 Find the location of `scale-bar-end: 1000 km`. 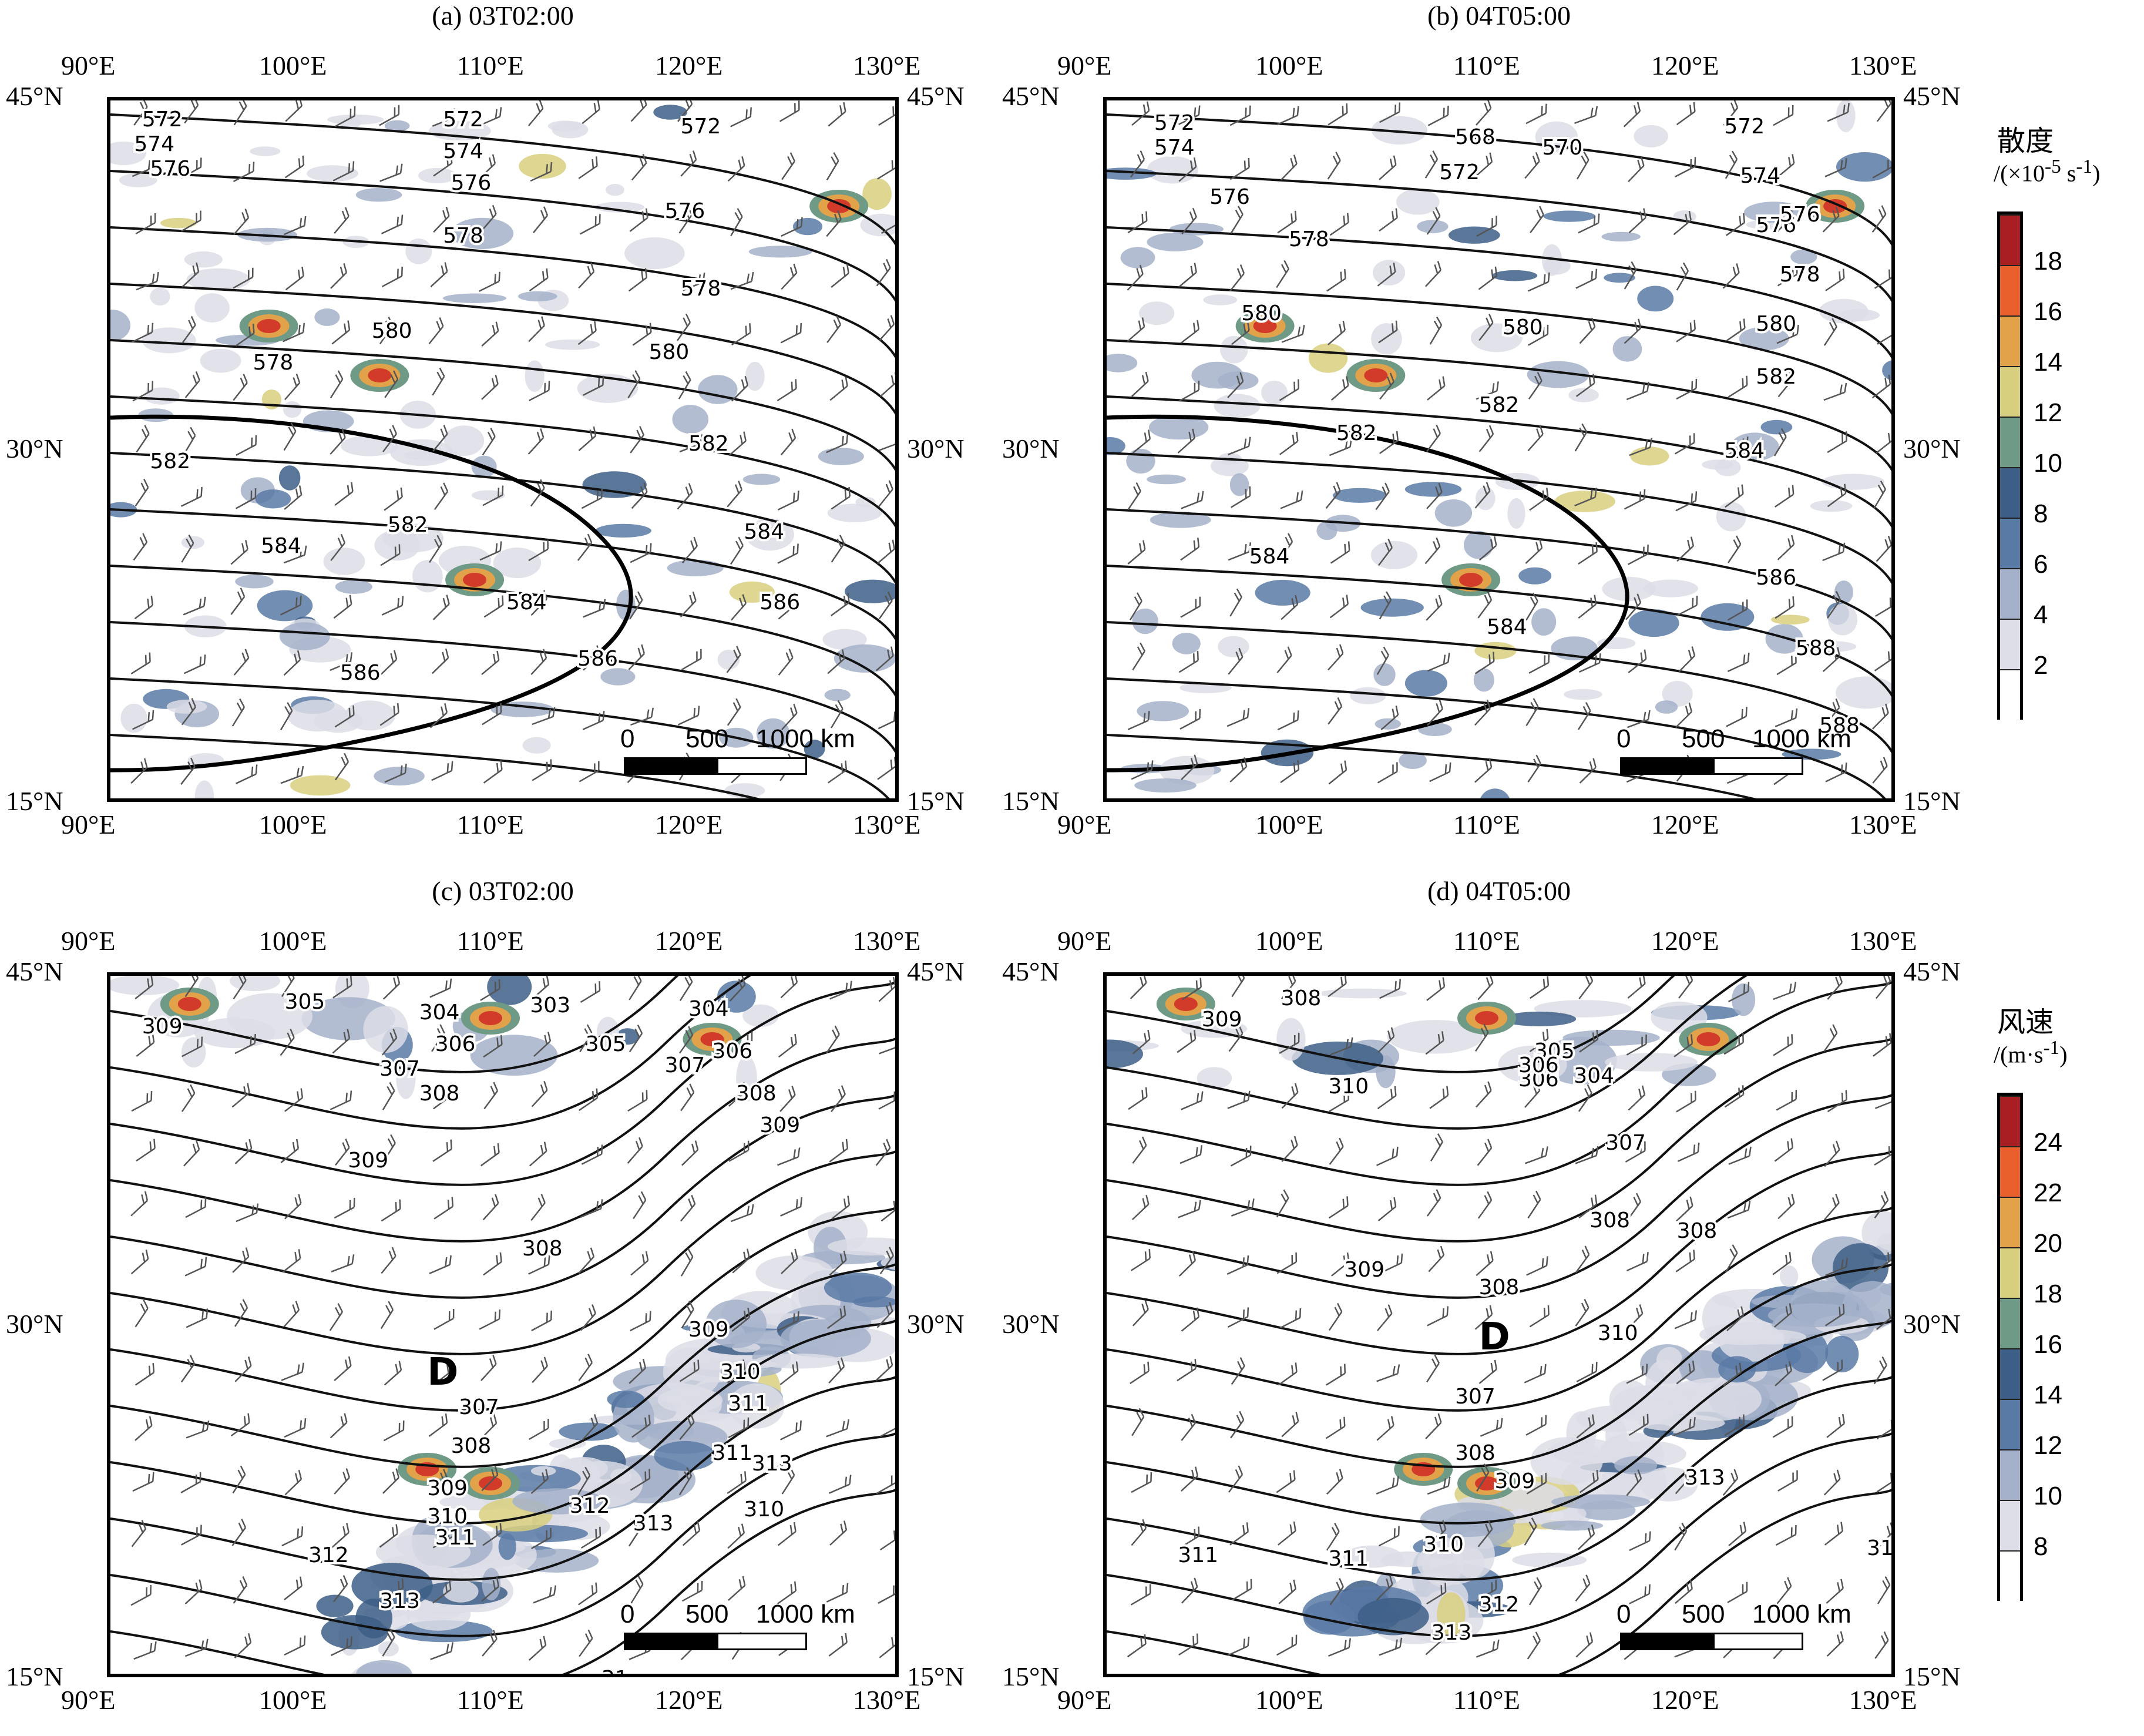

scale-bar-end: 1000 km is located at coordinates (1802, 1614).